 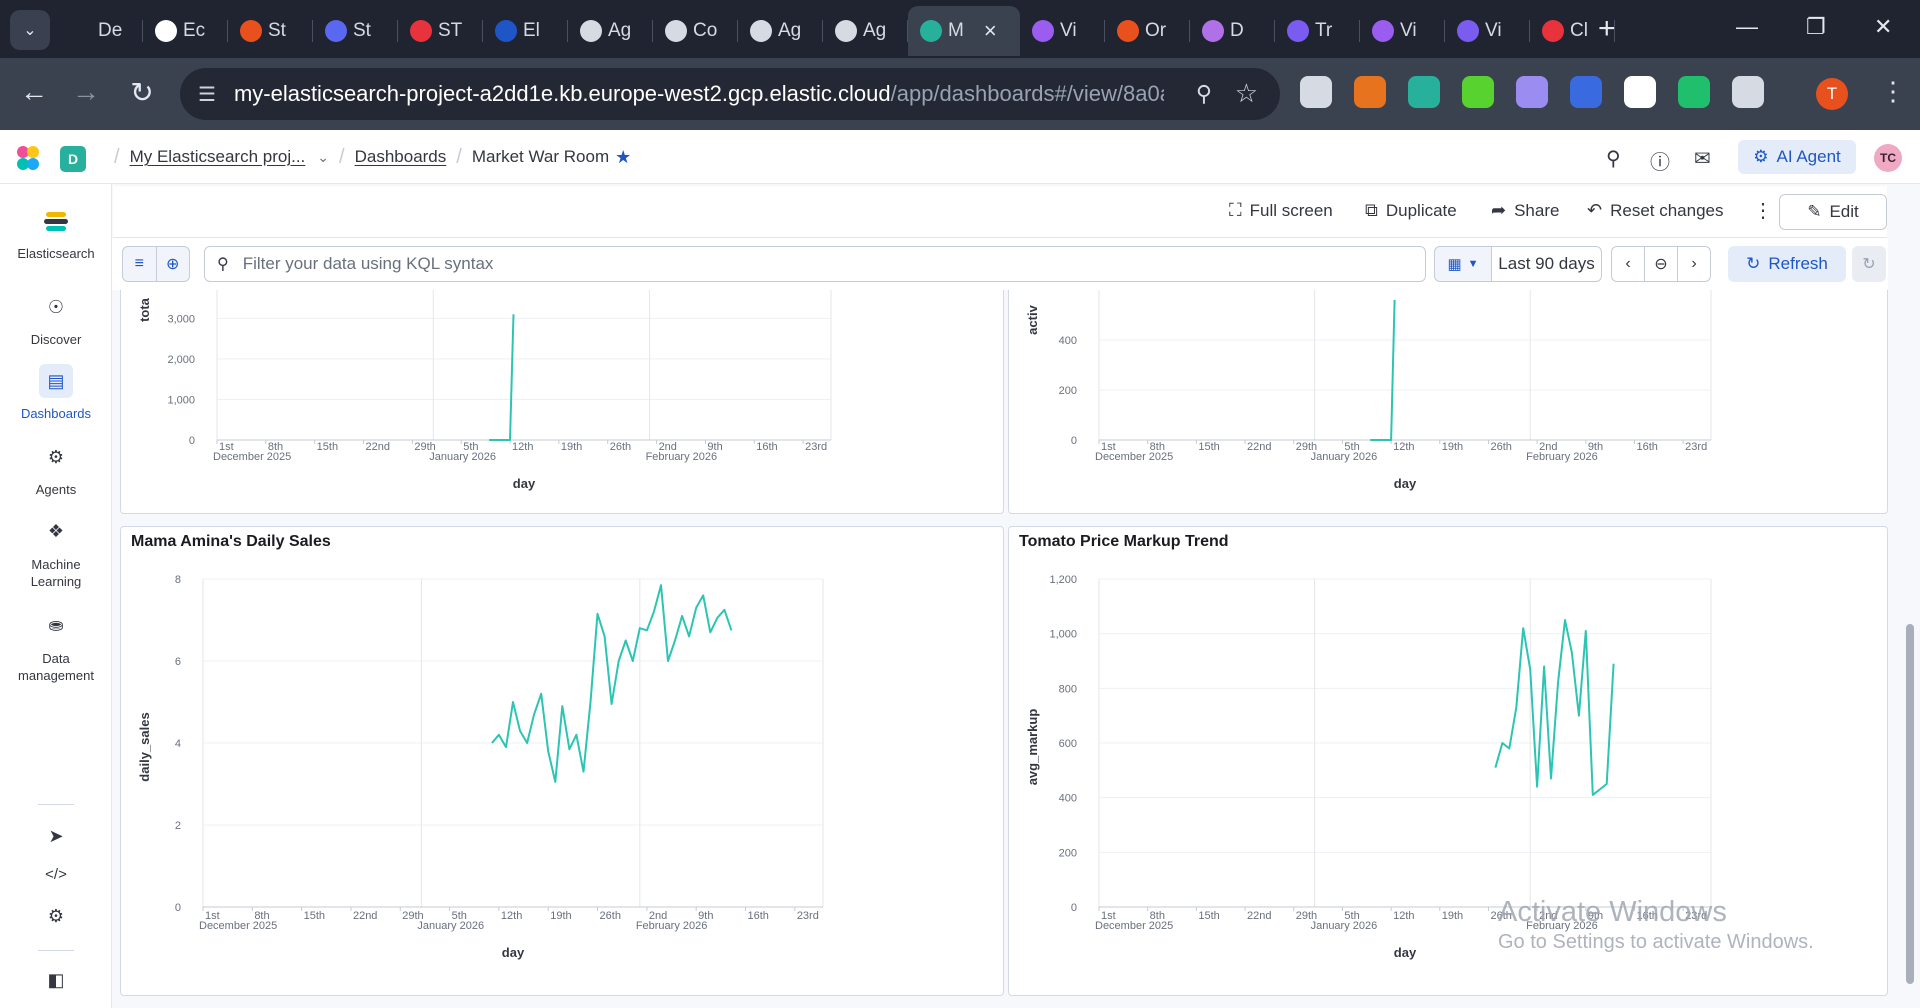 What do you see at coordinates (1281, 210) in the screenshot?
I see `full-screen-button: ⛶ Full screen` at bounding box center [1281, 210].